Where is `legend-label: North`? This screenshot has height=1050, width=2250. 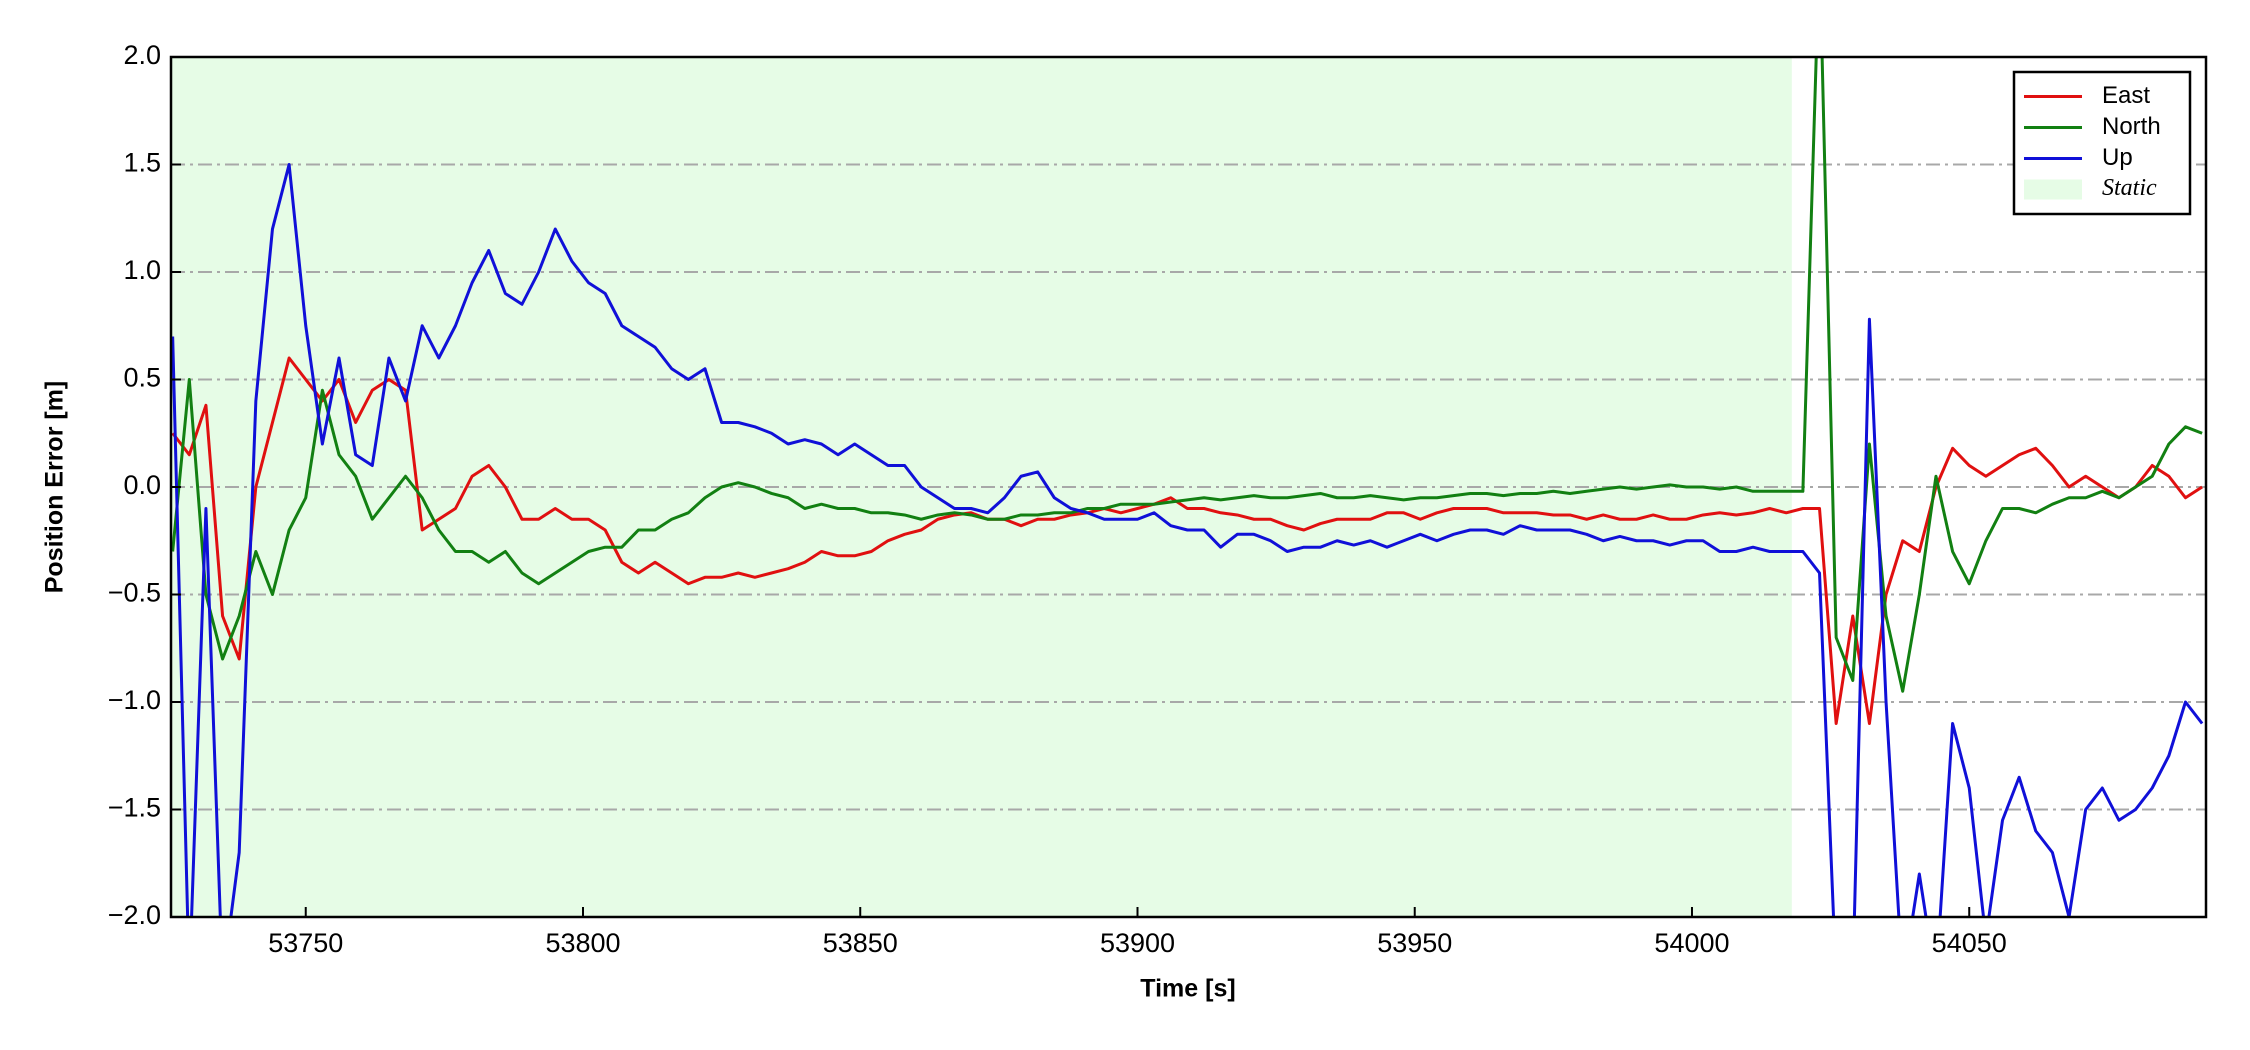
legend-label: North is located at coordinates (2131, 126).